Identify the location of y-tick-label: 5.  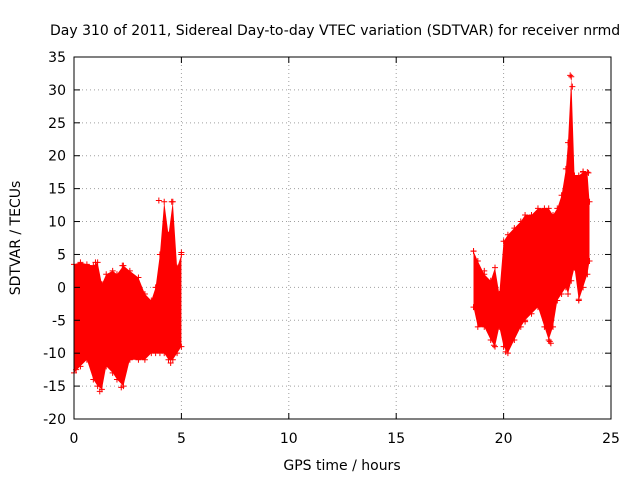
(61, 255).